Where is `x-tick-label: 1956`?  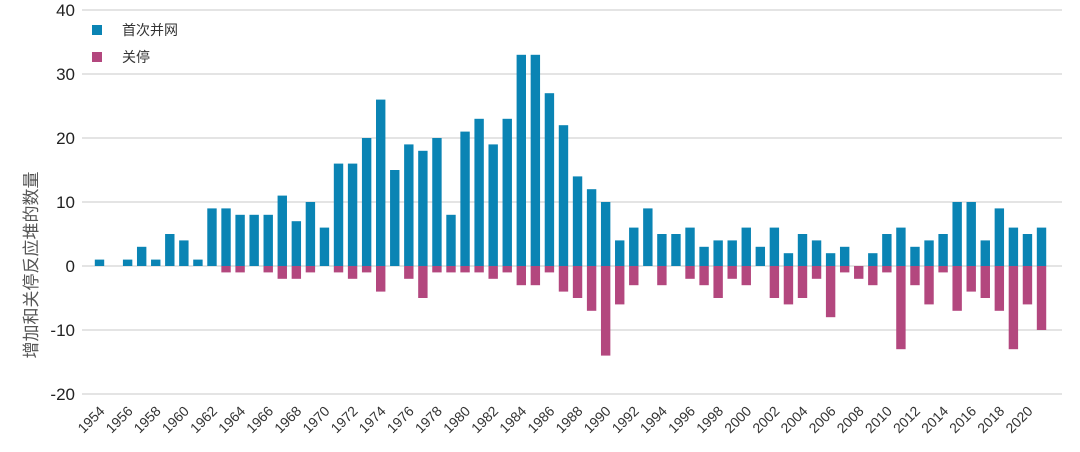 x-tick-label: 1956 is located at coordinates (118, 419).